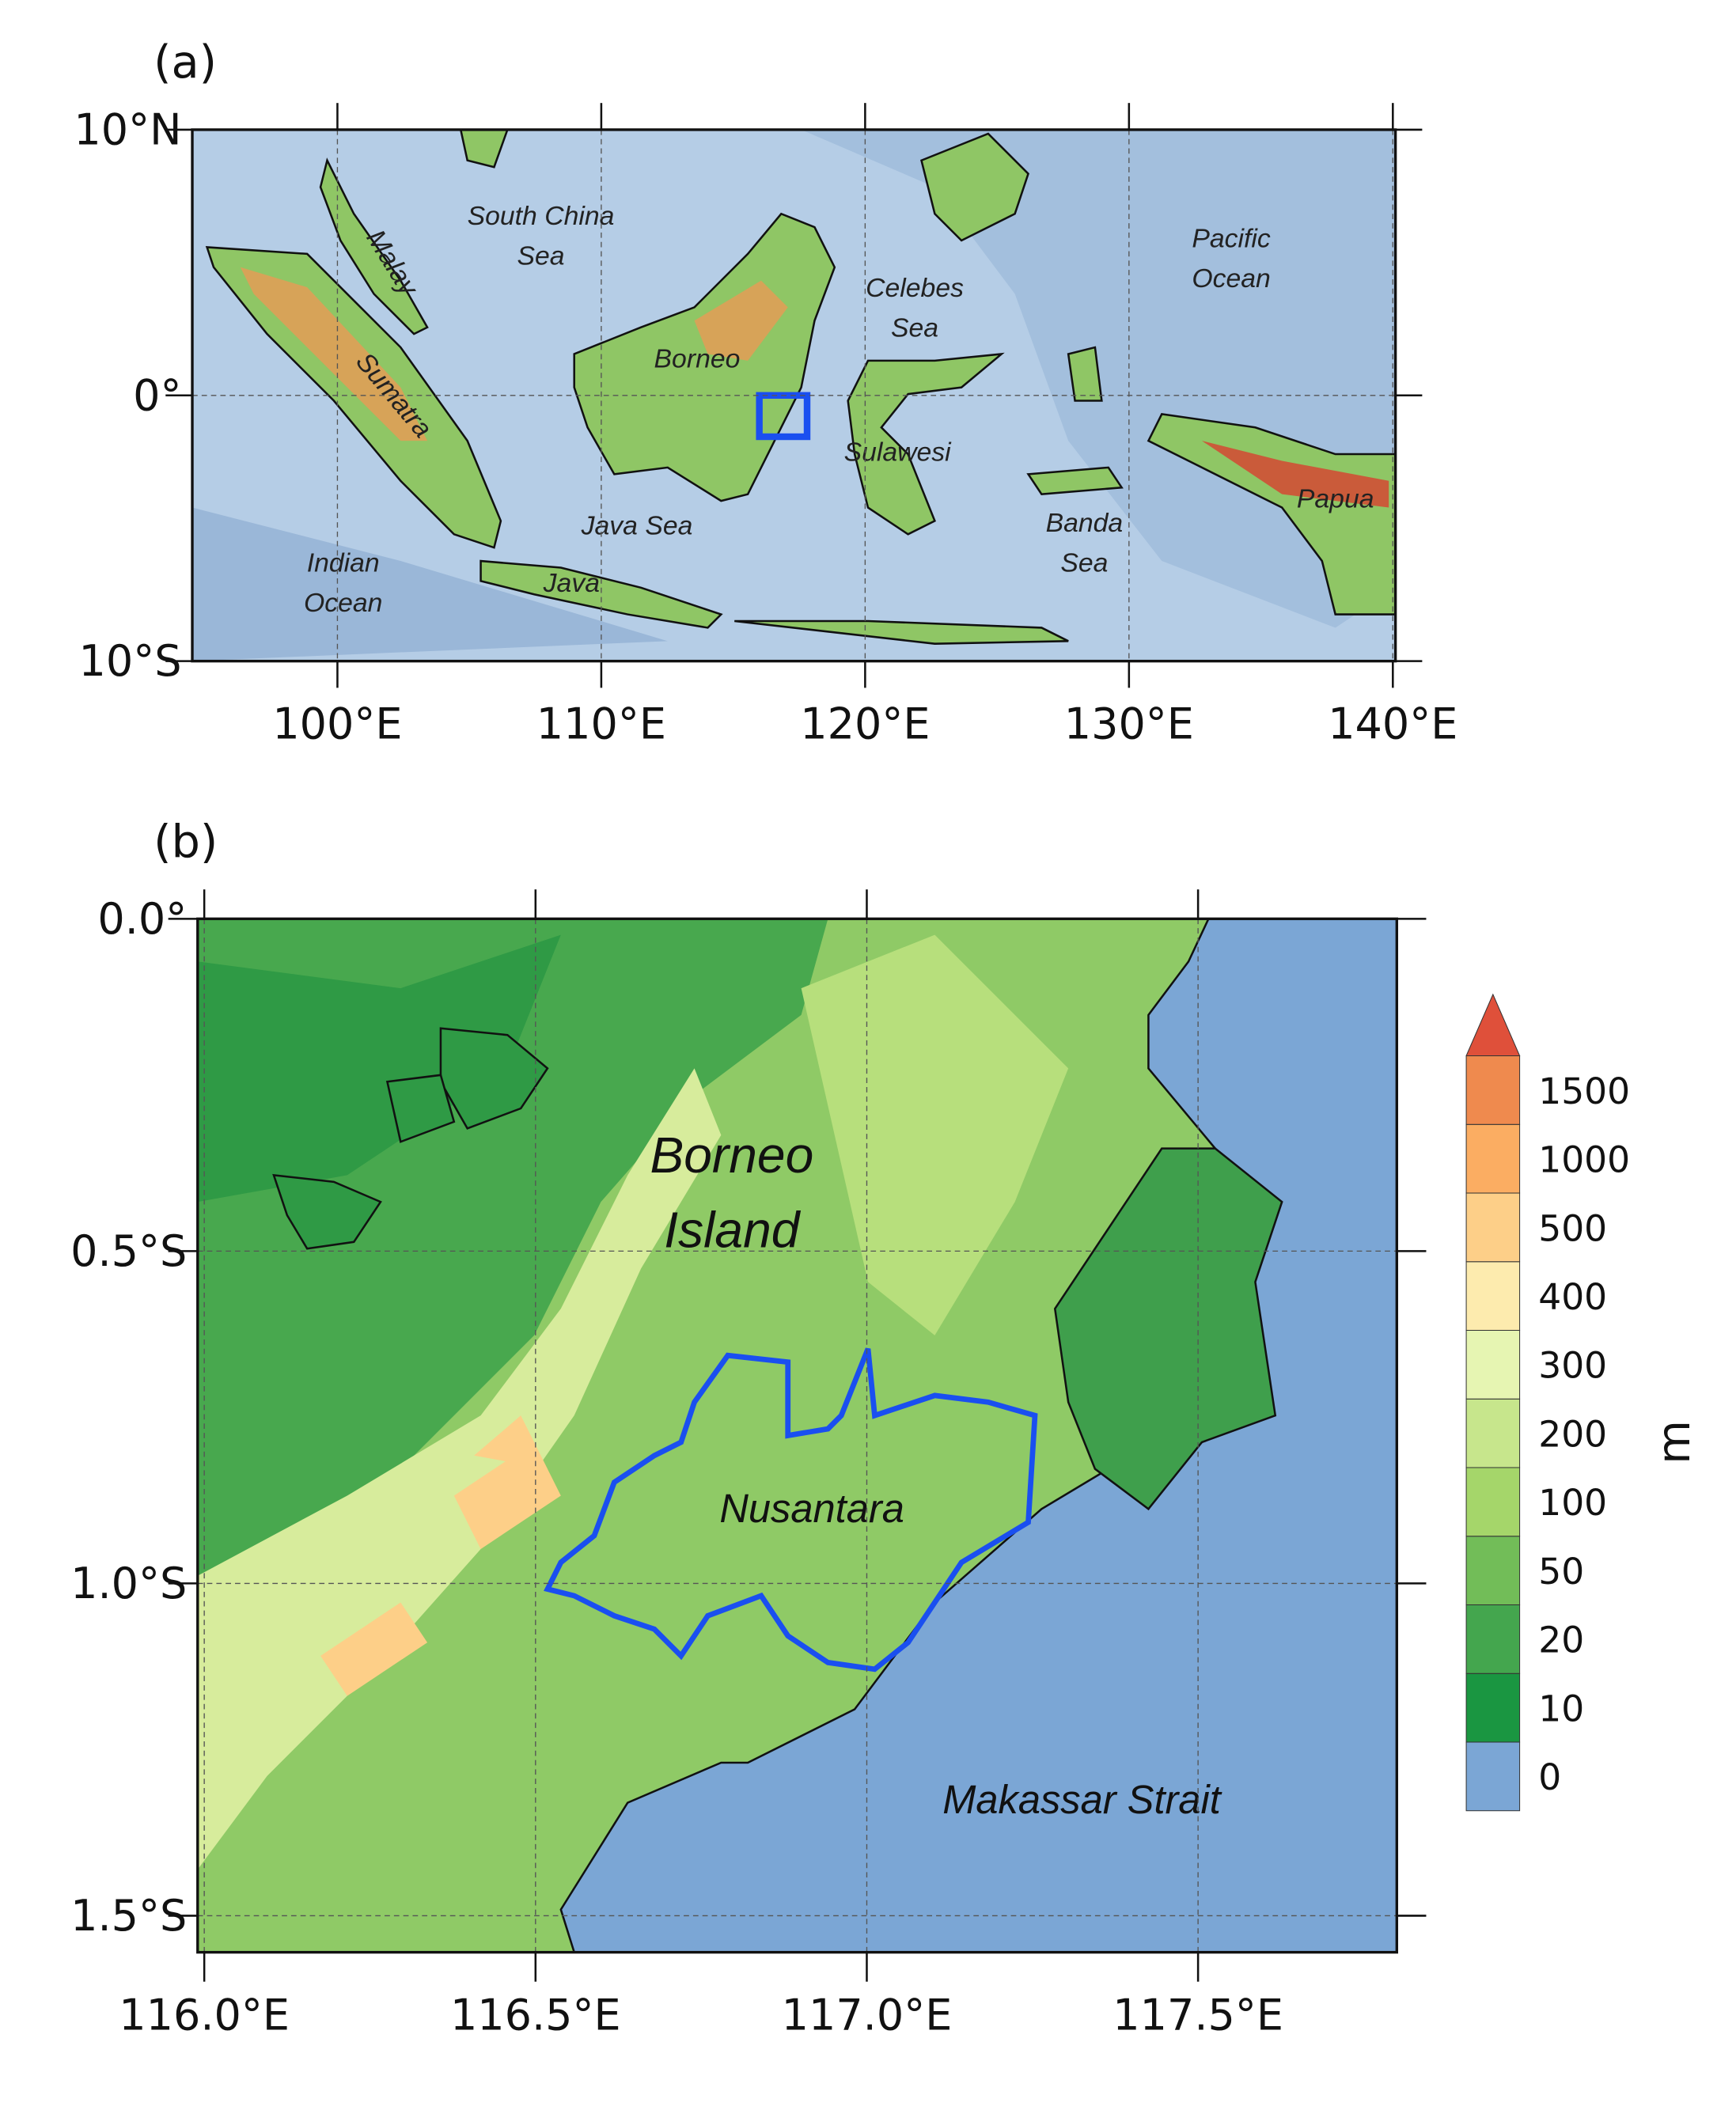  Describe the element at coordinates (1335, 499) in the screenshot. I see `place-label: Papua` at that location.